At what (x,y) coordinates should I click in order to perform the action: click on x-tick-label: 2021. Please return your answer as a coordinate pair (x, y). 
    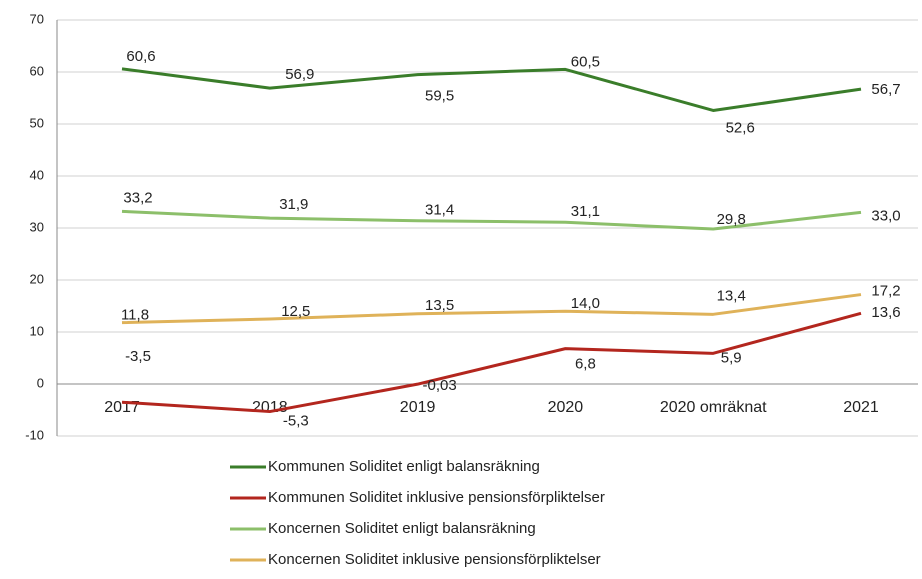
    Looking at the image, I should click on (861, 407).